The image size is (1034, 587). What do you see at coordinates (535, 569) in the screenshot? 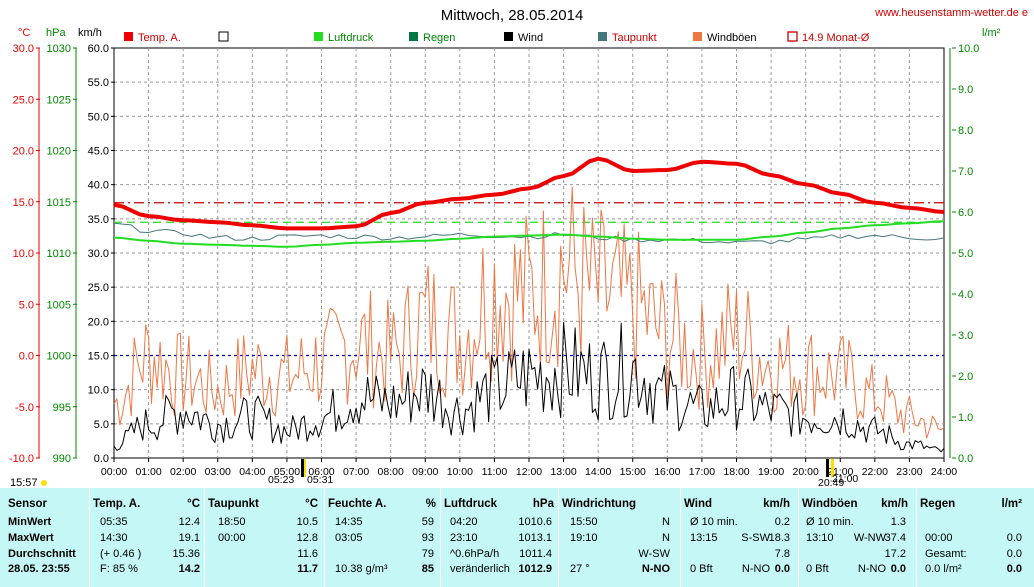
I see `luftdruck-value: 1012.9` at bounding box center [535, 569].